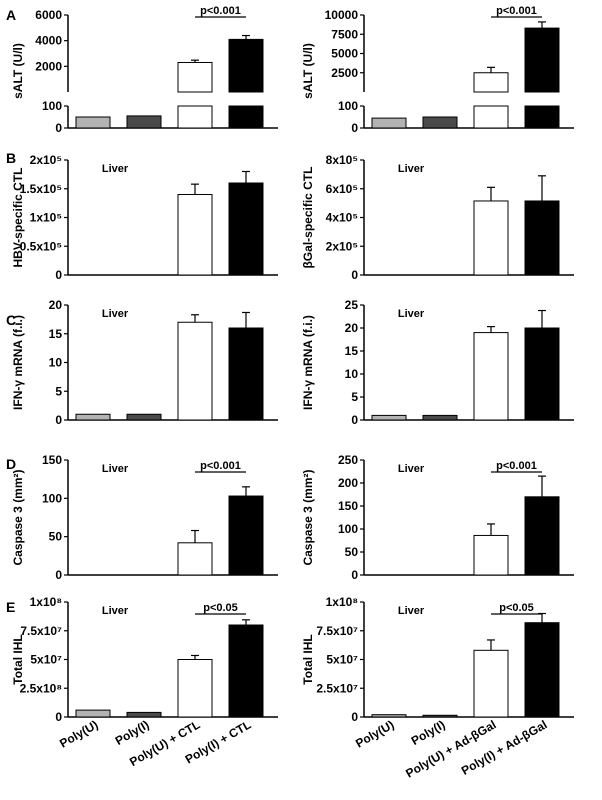 The width and height of the screenshot is (602, 800). Describe the element at coordinates (352, 351) in the screenshot. I see `chart-c-right-ytick-label: 15` at that location.